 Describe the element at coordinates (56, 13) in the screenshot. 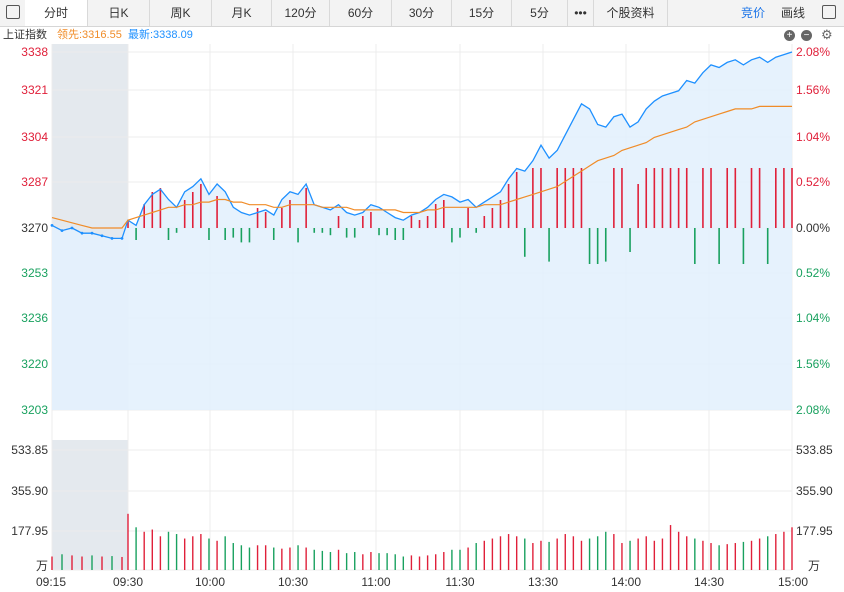

I see `tab-0: 分时` at that location.